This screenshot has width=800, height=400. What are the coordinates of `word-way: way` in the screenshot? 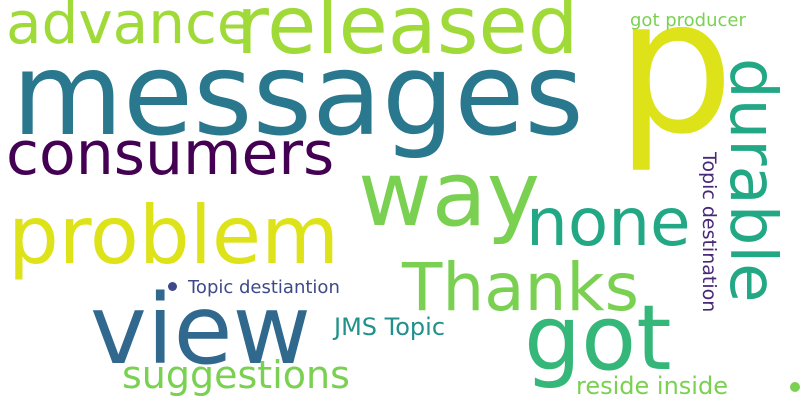 It's located at (449, 194).